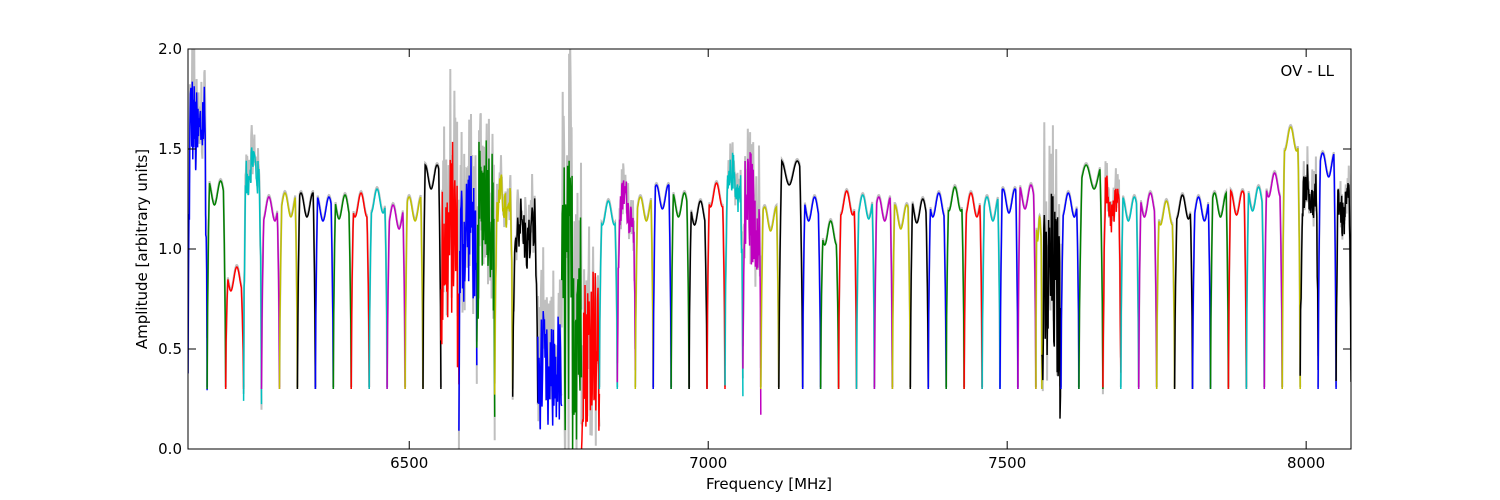  I want to click on y-tick-label: 1.5, so click(170, 149).